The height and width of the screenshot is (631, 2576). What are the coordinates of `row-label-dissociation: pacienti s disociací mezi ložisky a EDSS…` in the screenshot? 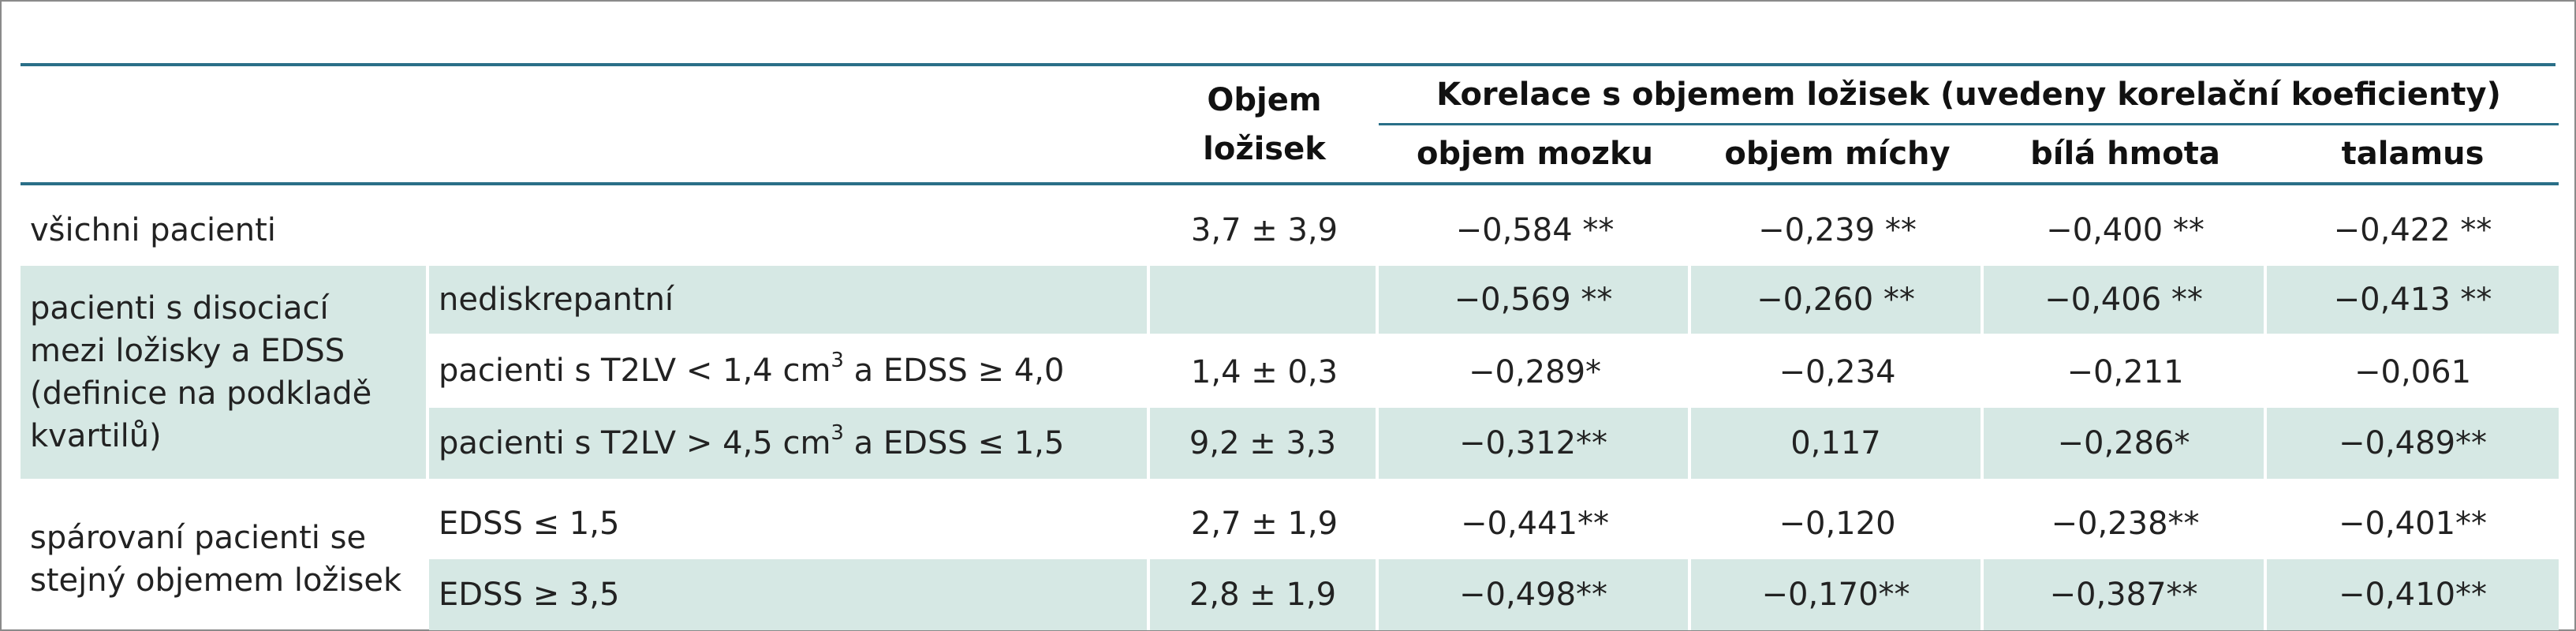 It's located at (225, 372).